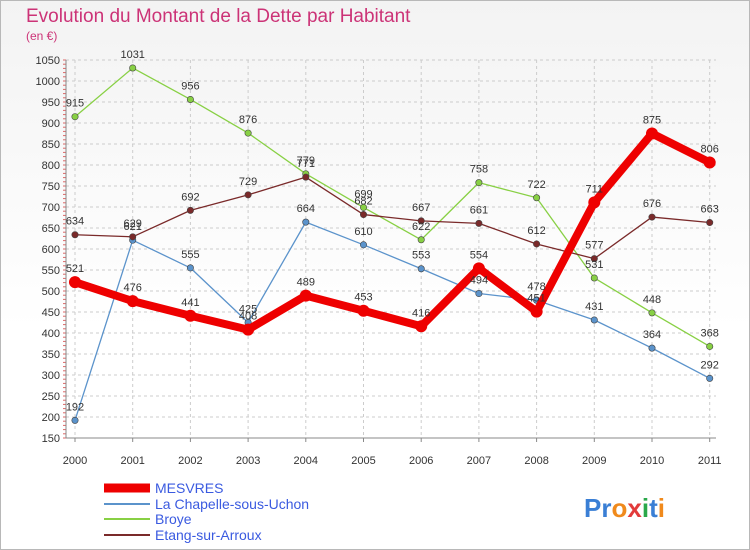  I want to click on data-label: 612, so click(536, 231).